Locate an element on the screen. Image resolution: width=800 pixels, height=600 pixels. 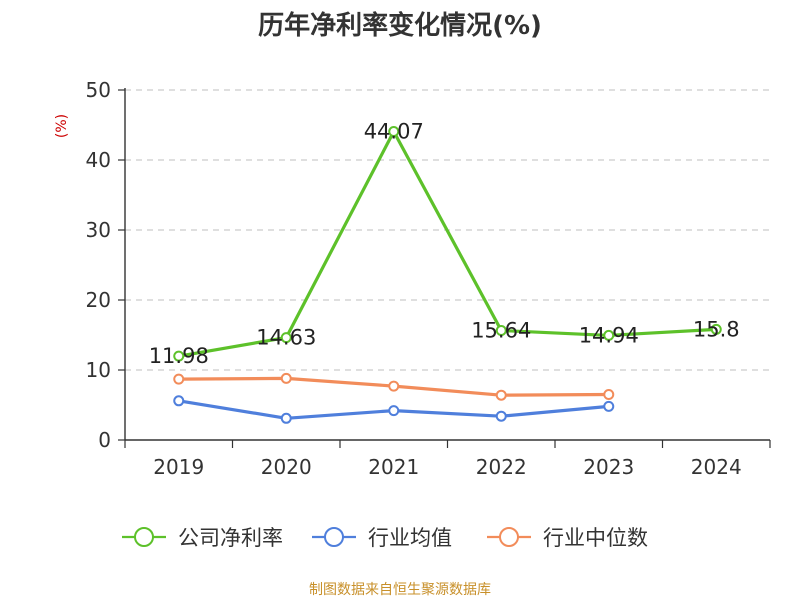
data-label: 11.98 is located at coordinates (179, 356).